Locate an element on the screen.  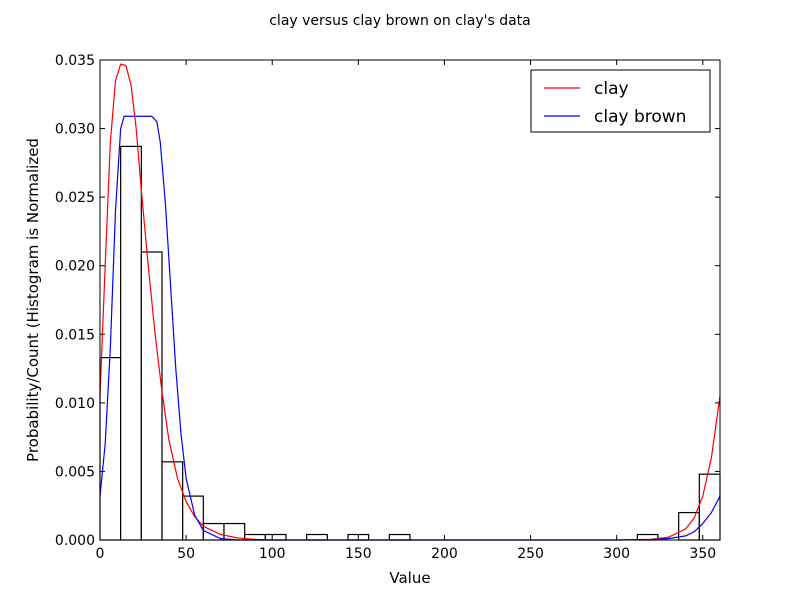
x-tick-label: 0 is located at coordinates (100, 554).